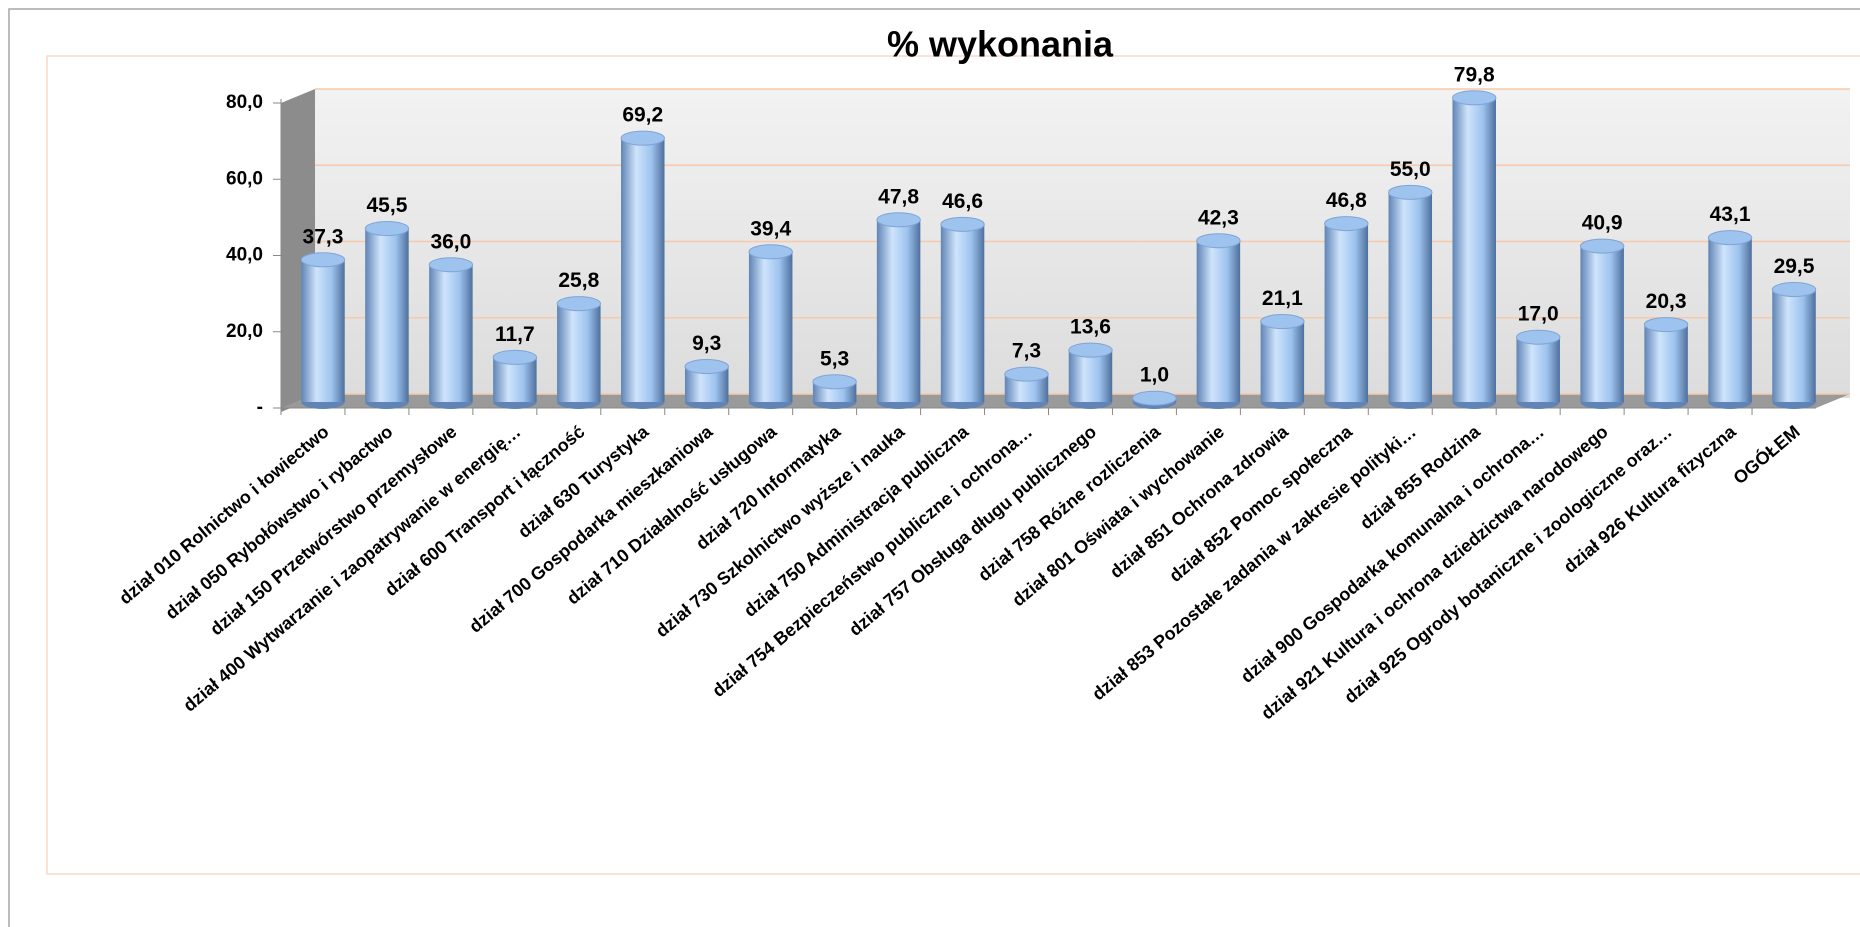 This screenshot has height=927, width=1860. I want to click on value-label: 55,0, so click(1410, 169).